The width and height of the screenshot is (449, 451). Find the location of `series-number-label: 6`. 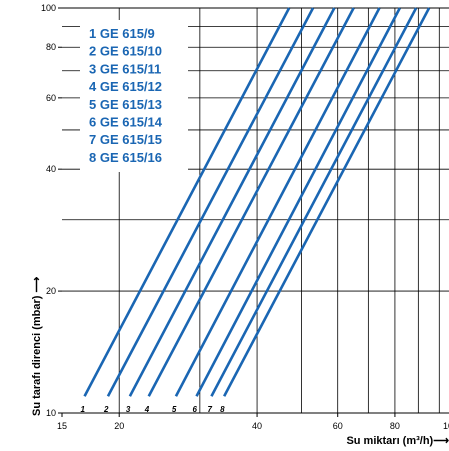

series-number-label: 6 is located at coordinates (195, 409).